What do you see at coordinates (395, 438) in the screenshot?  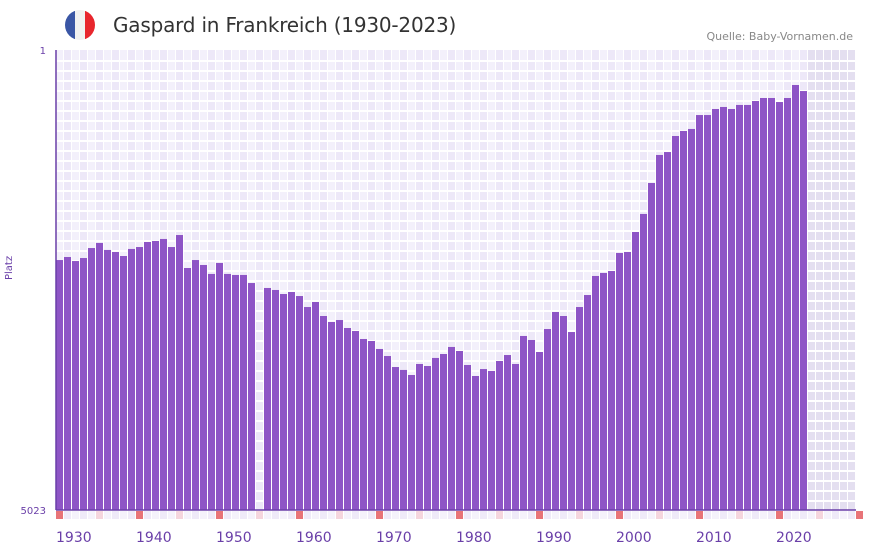 I see `bar-1972` at bounding box center [395, 438].